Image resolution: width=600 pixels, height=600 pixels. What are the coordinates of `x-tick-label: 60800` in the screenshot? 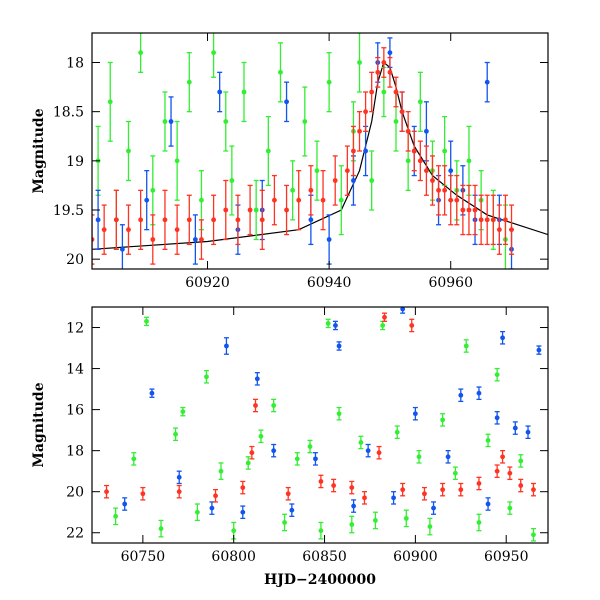 It's located at (233, 557).